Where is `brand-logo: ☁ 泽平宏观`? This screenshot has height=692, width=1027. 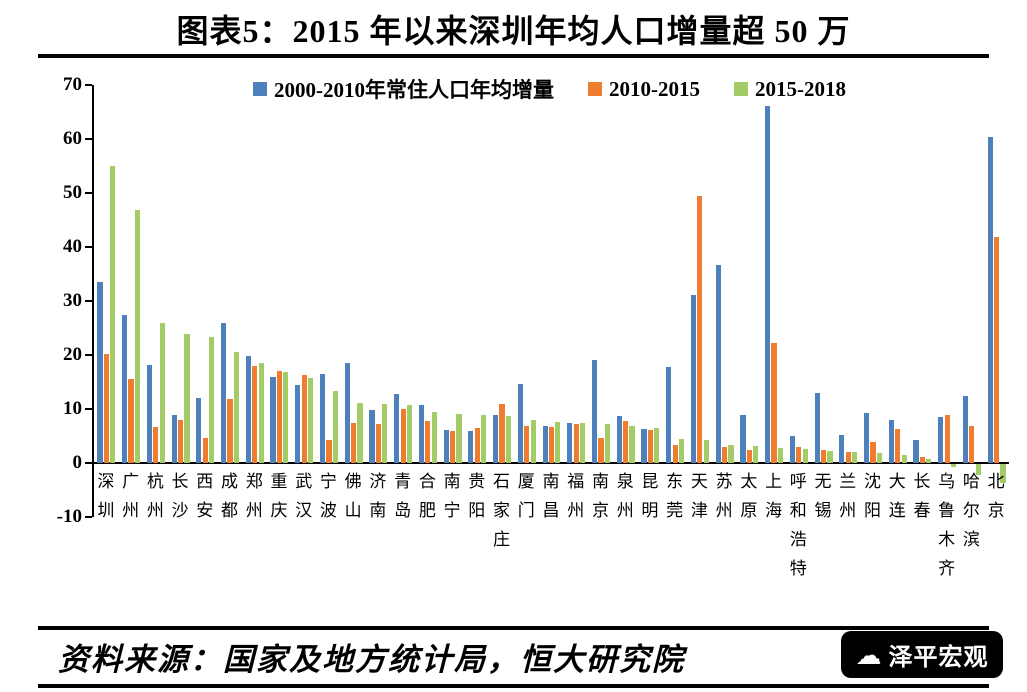
brand-logo: ☁ 泽平宏观 is located at coordinates (922, 654).